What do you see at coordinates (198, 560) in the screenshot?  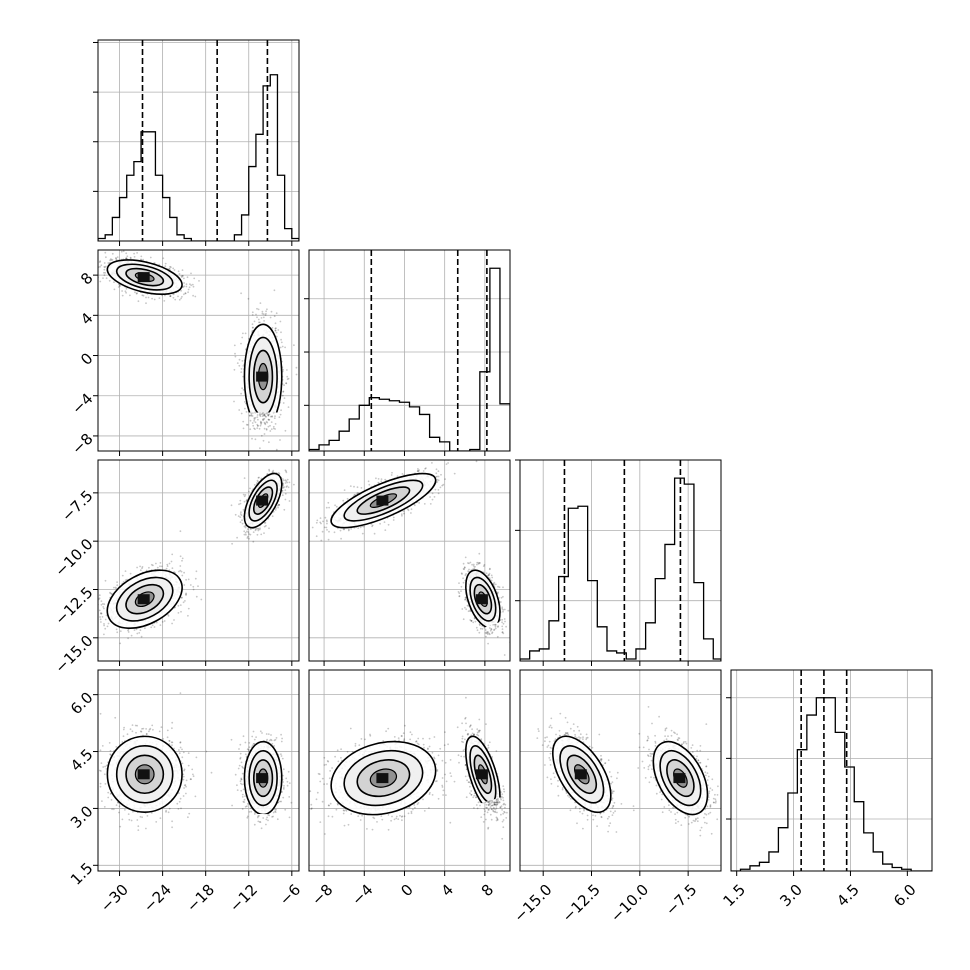 I see `axes-frame` at bounding box center [198, 560].